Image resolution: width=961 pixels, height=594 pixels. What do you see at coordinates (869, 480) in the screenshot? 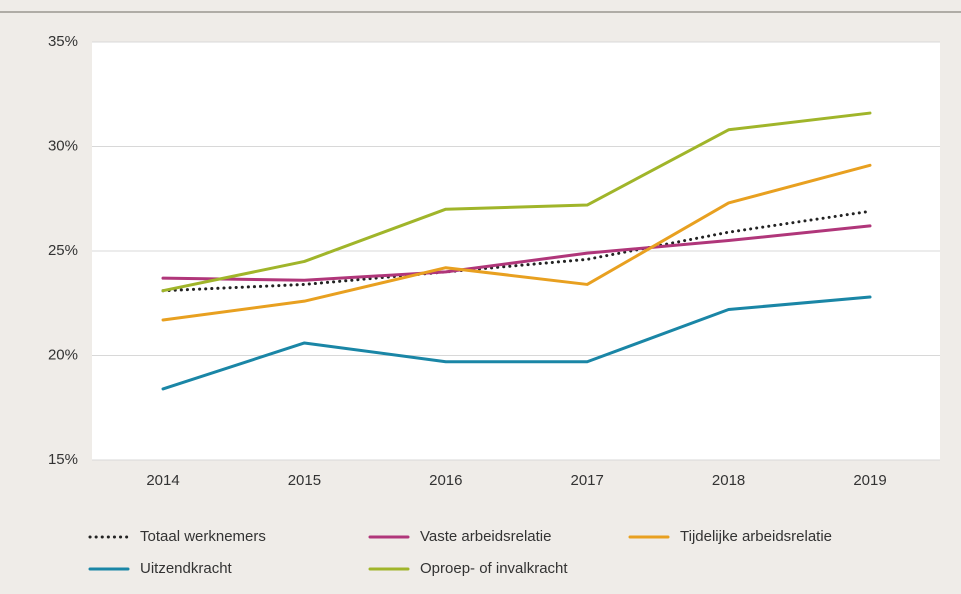
I see `x-tick-label: 2019` at bounding box center [869, 480].